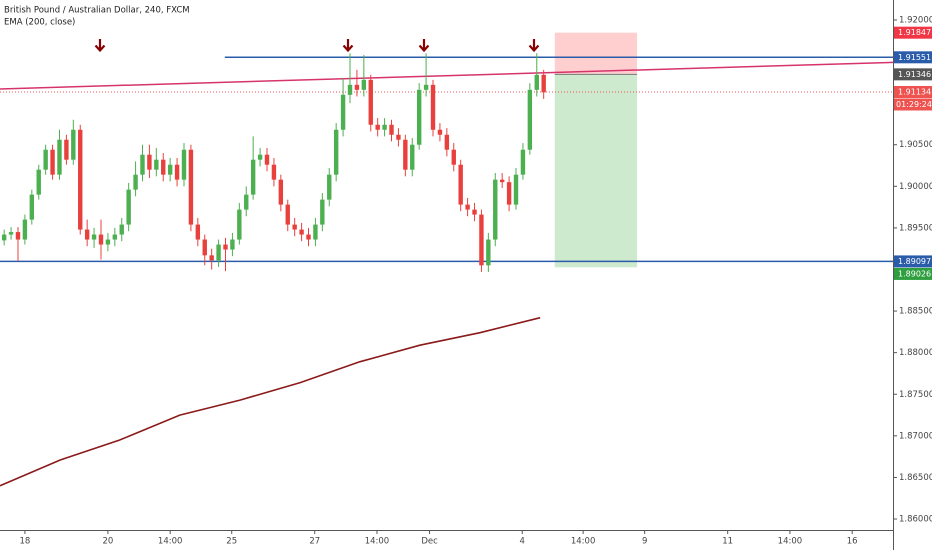 Image resolution: width=932 pixels, height=550 pixels. Describe the element at coordinates (915, 395) in the screenshot. I see `y-tick-label: 1.87500` at that location.